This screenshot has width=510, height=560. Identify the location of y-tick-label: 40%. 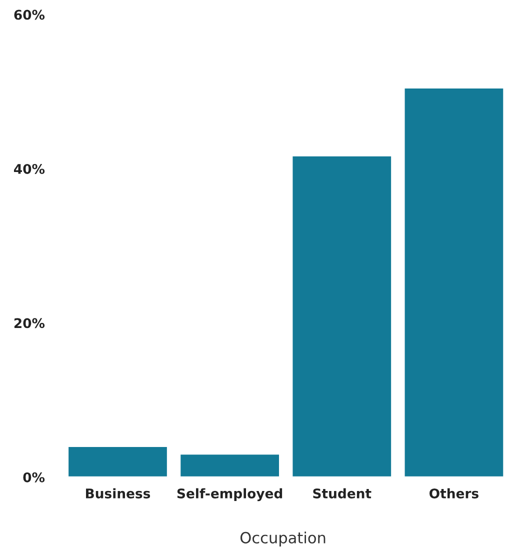
(29, 169).